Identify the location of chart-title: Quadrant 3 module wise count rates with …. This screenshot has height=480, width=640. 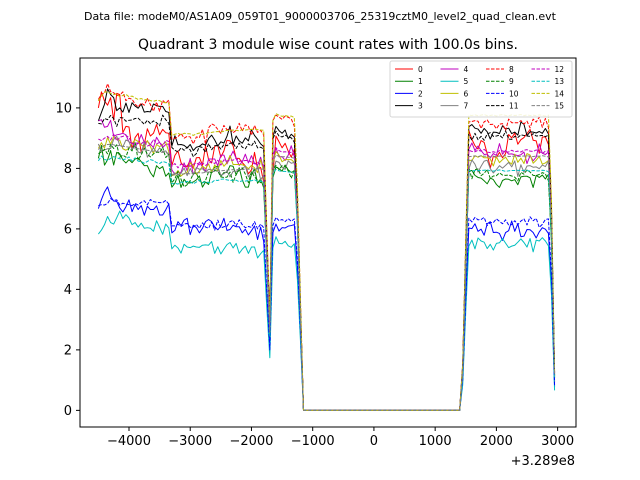
(328, 45).